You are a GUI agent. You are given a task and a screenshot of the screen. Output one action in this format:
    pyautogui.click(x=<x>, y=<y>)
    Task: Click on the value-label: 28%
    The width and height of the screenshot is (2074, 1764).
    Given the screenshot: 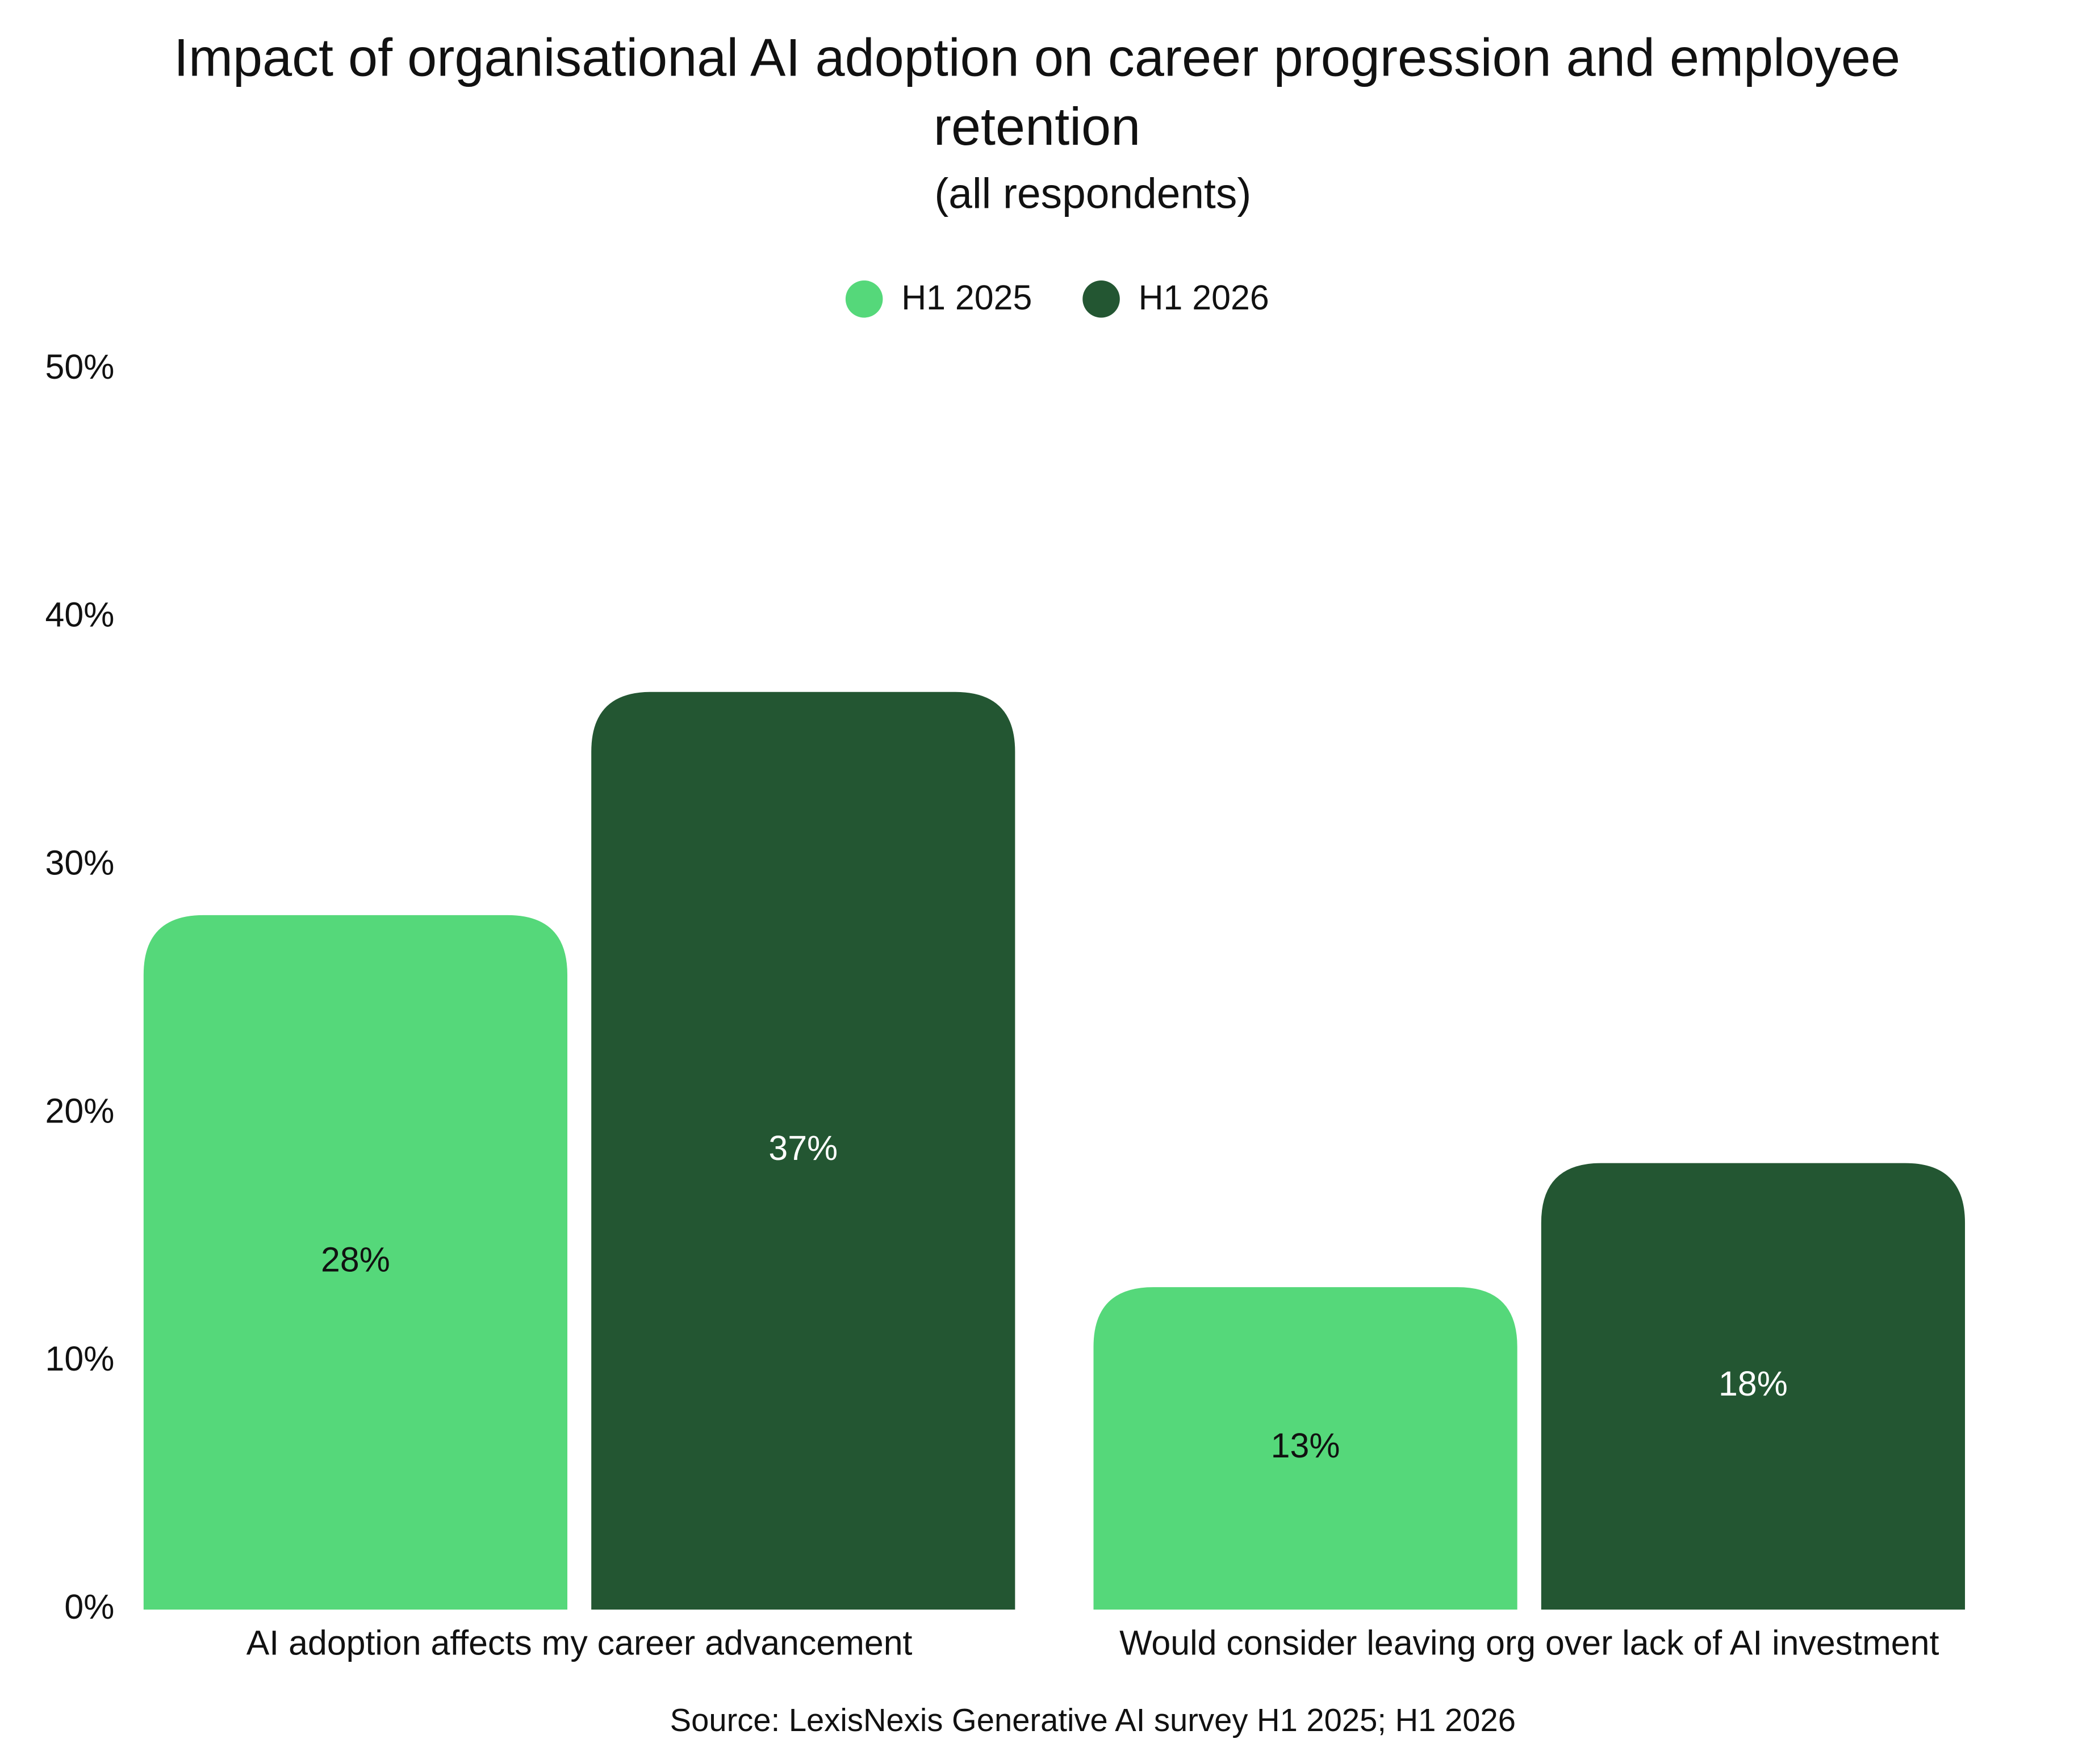 What is the action you would take?
    pyautogui.click(x=355, y=1260)
    